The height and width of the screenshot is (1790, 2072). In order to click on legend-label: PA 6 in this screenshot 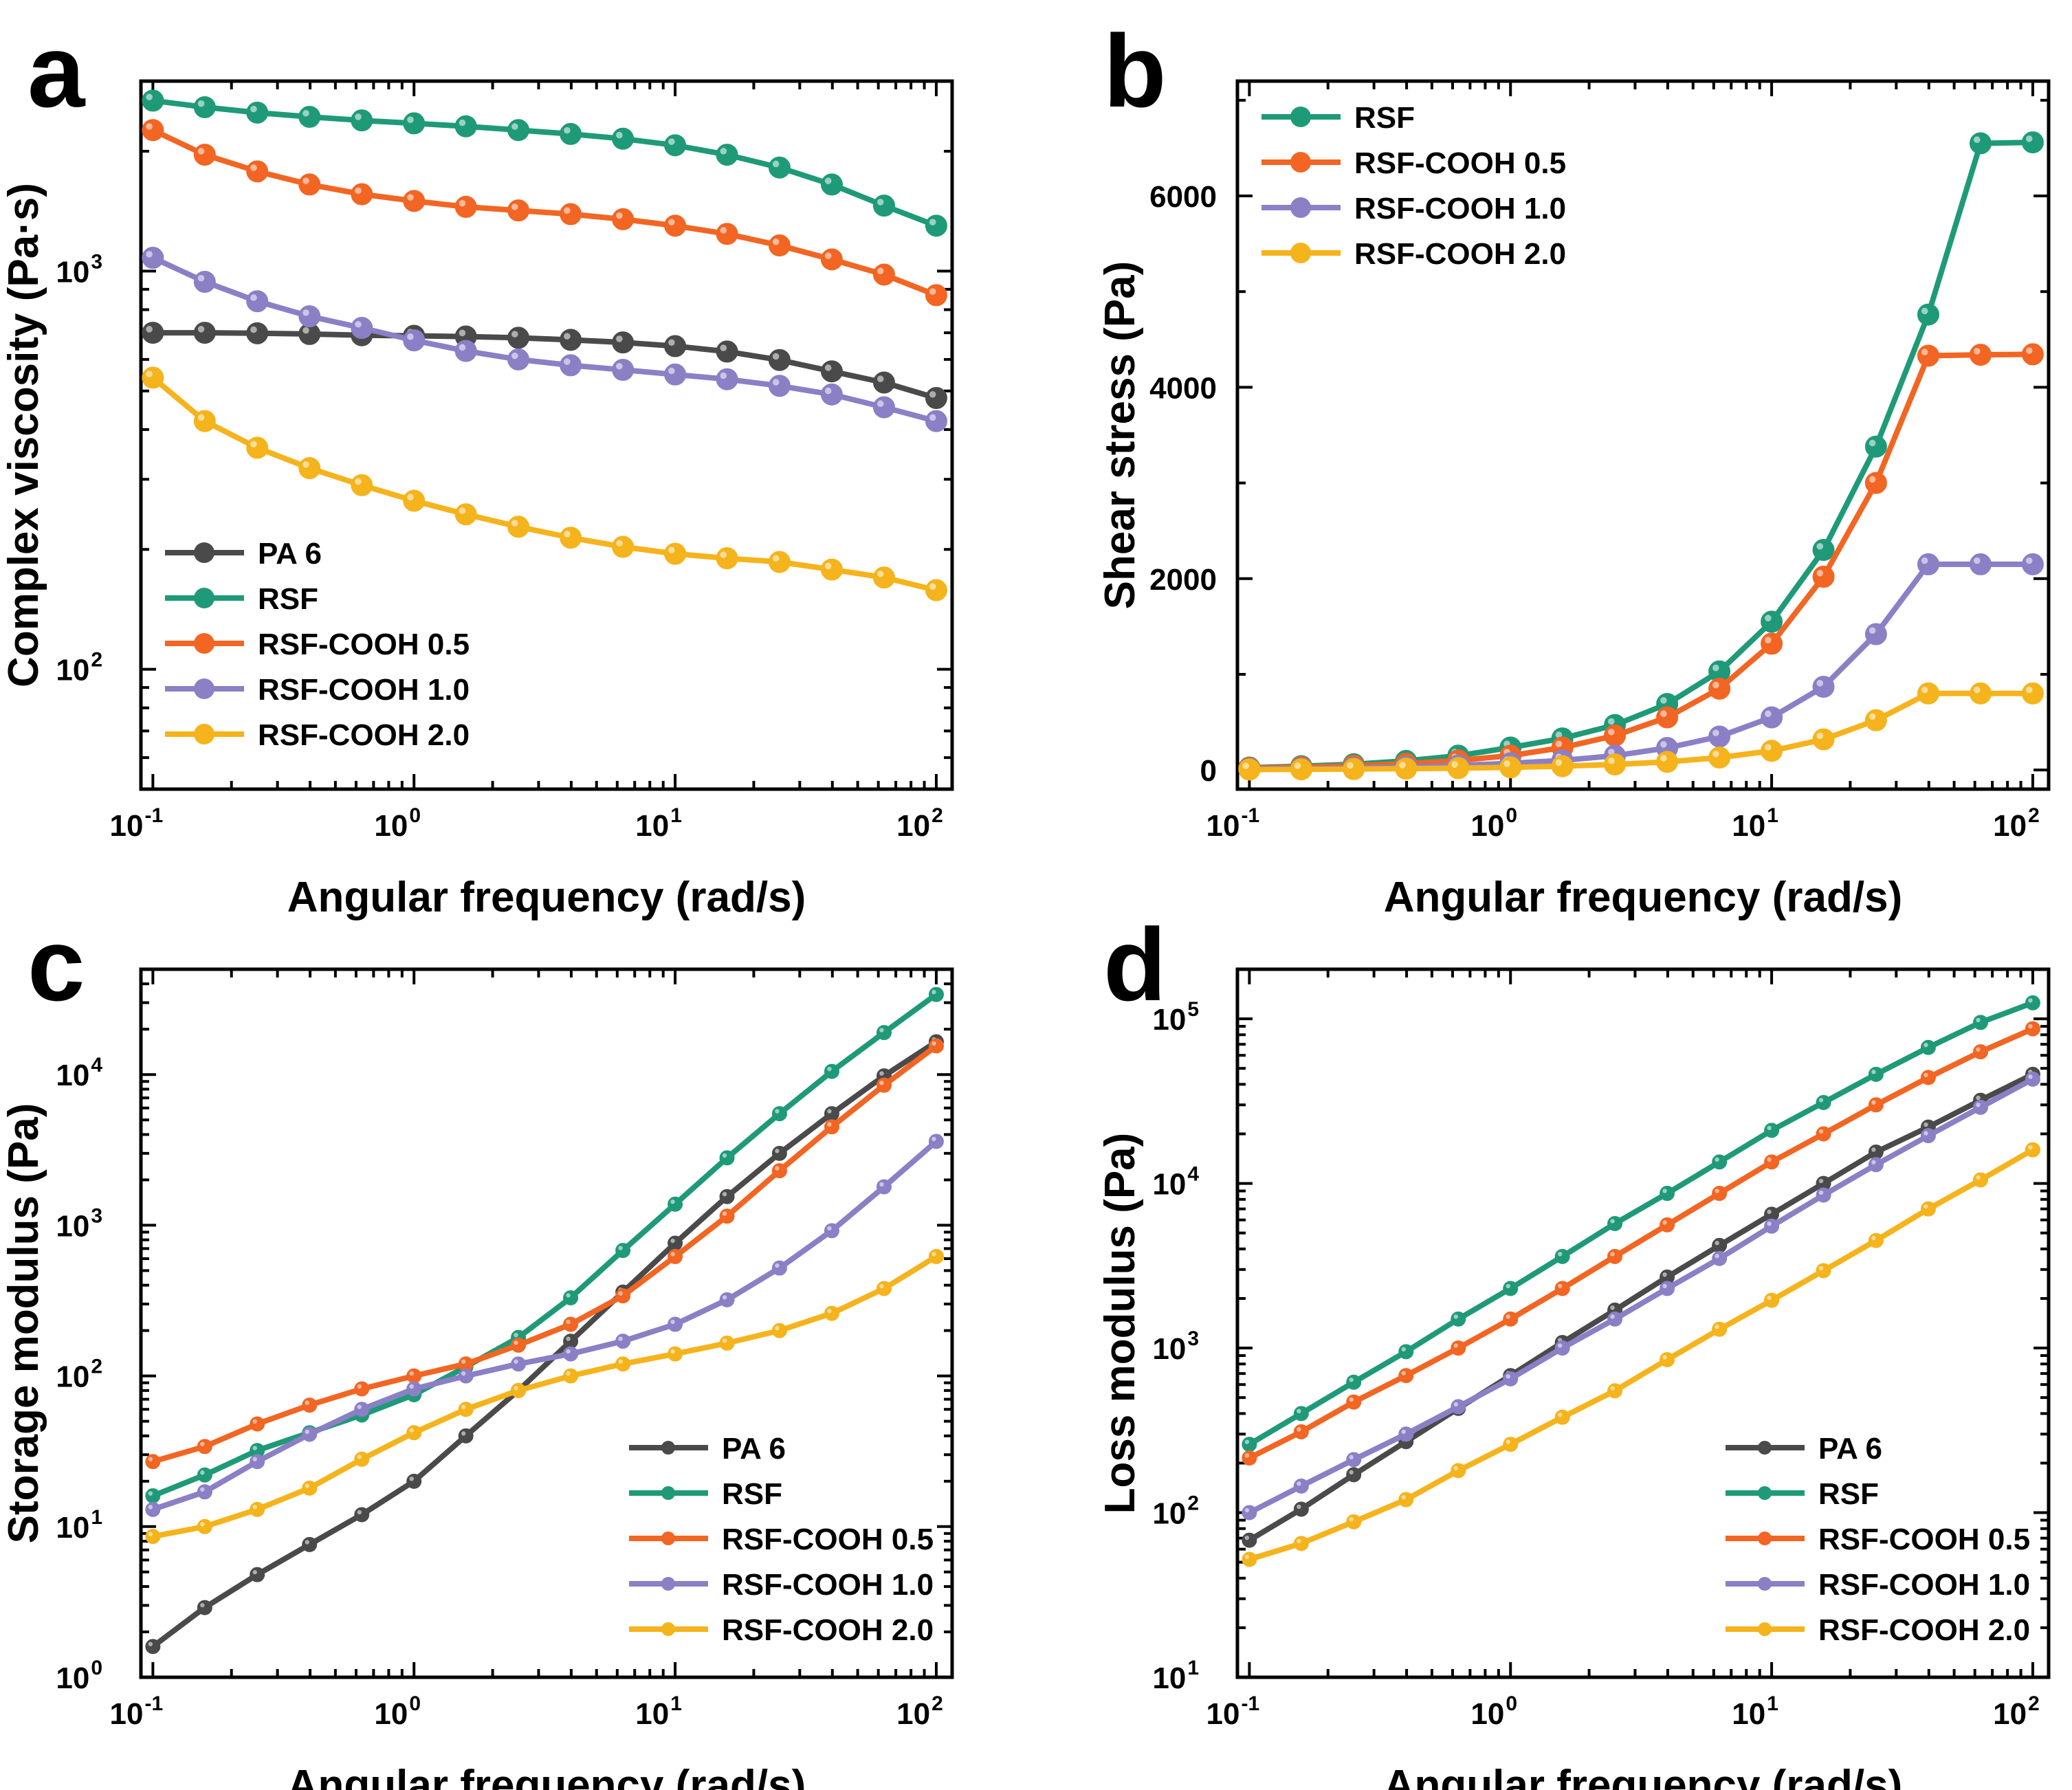, I will do `click(1850, 1449)`.